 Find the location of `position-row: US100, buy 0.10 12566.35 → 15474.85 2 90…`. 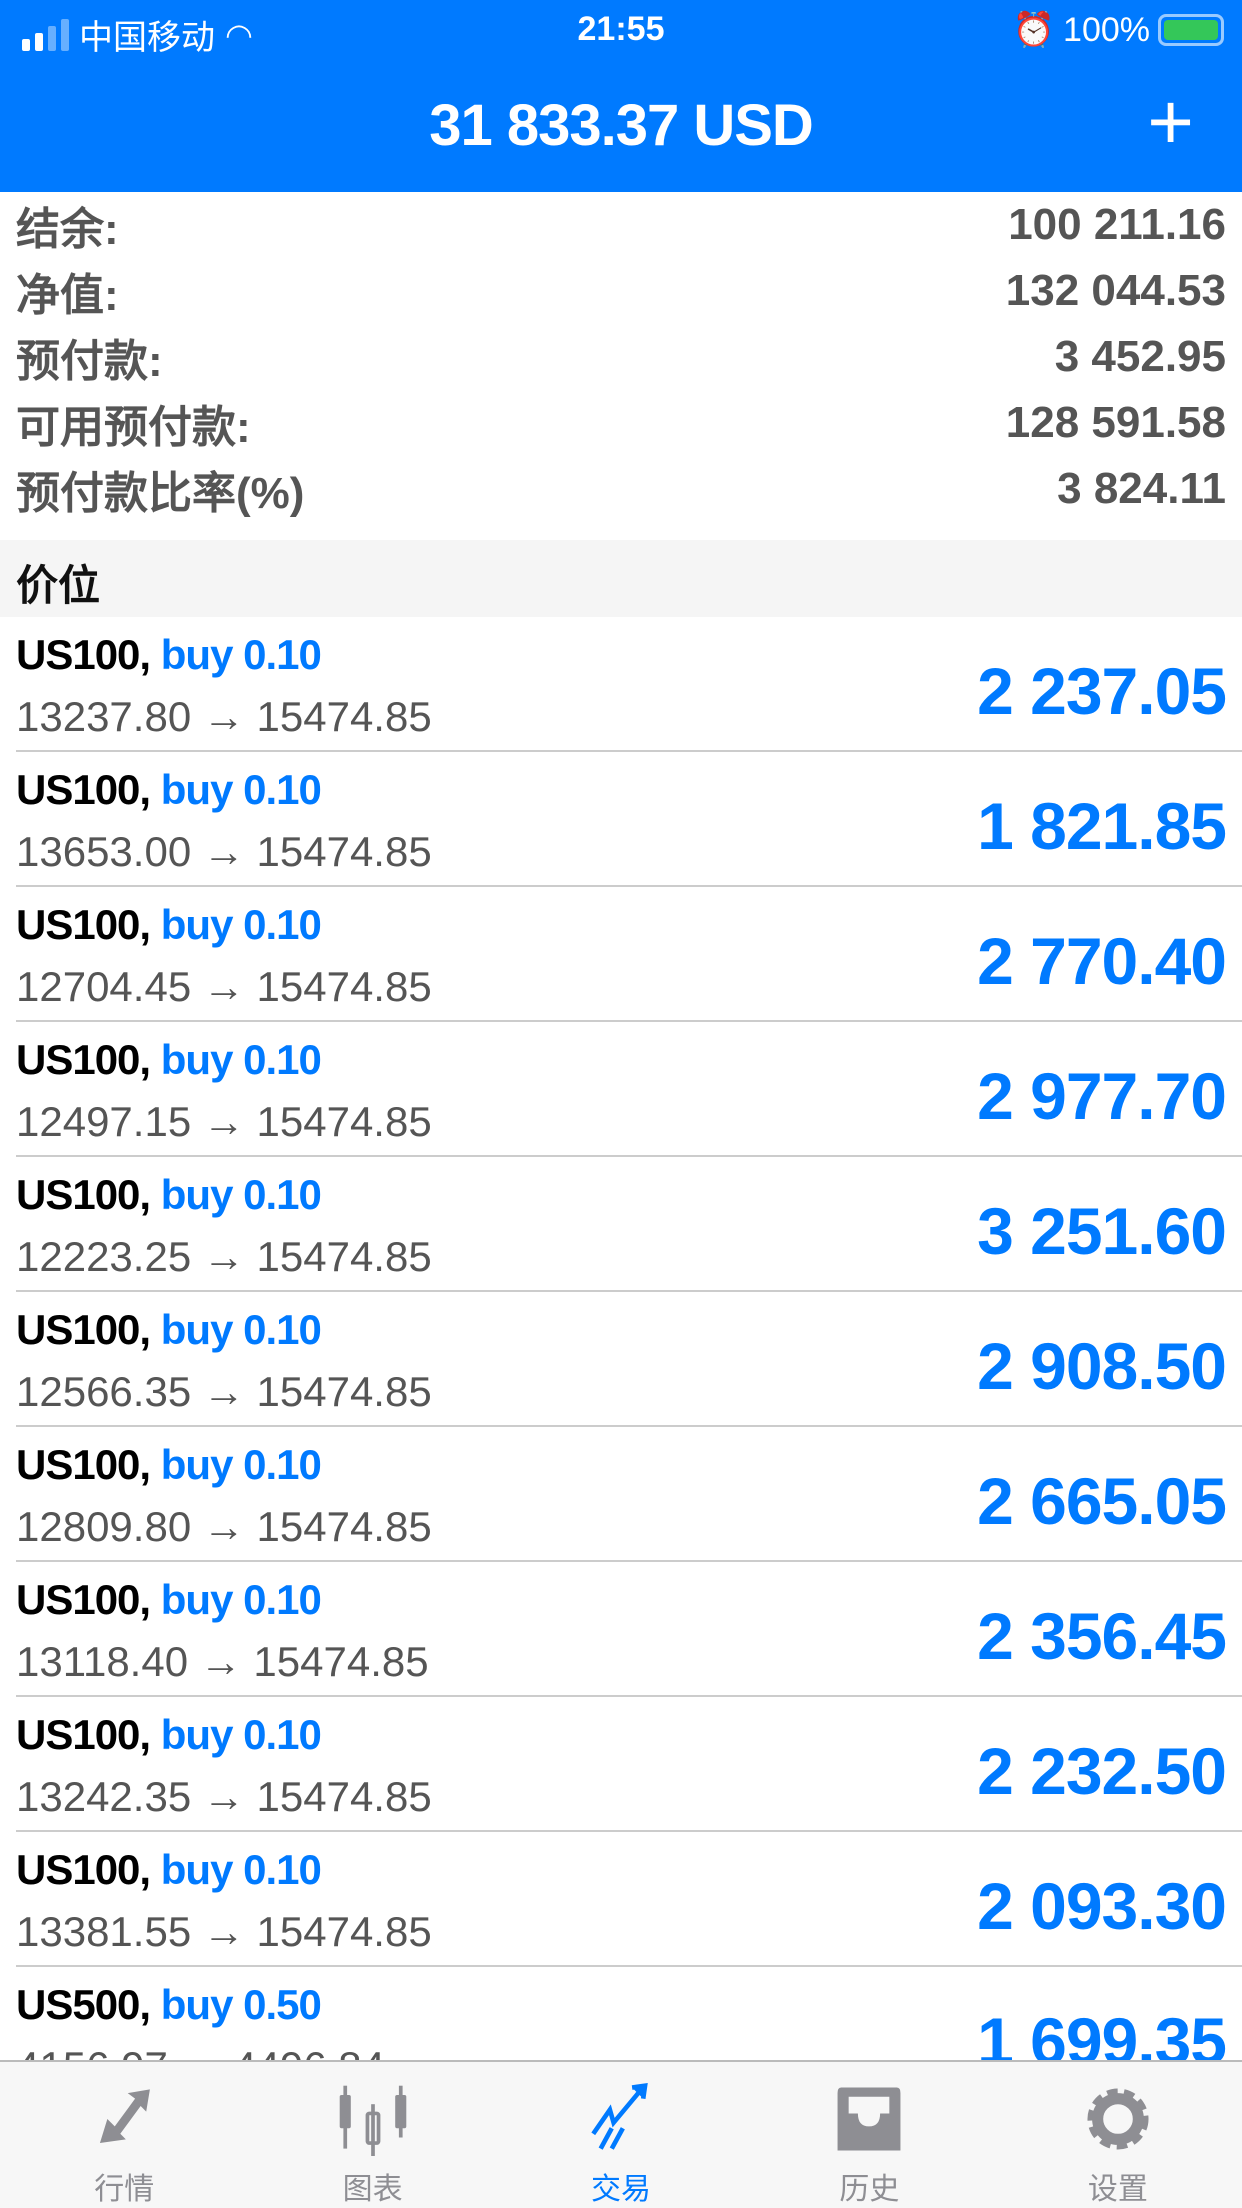

position-row: US100, buy 0.10 12566.35 → 15474.85 2 90… is located at coordinates (629, 1359).